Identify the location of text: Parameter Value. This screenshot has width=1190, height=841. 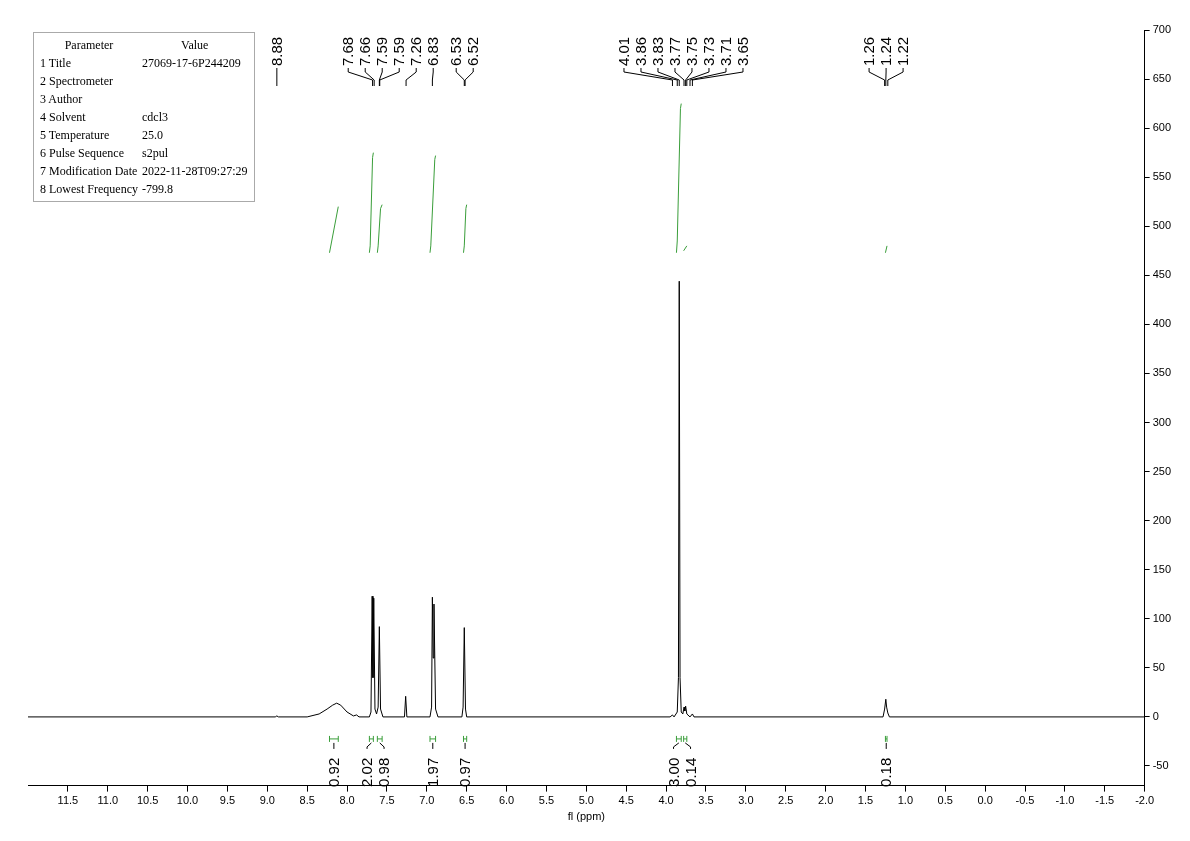
(136, 45).